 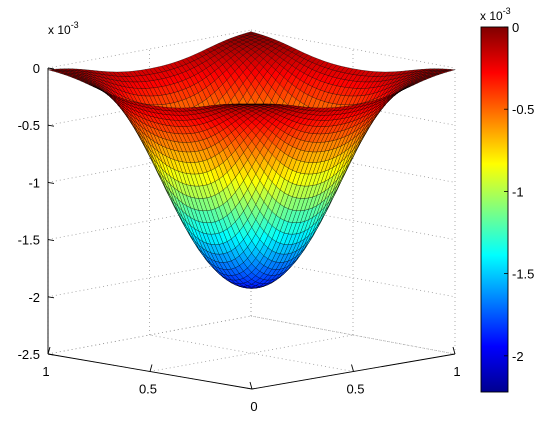 What do you see at coordinates (494, 209) in the screenshot?
I see `colorbar` at bounding box center [494, 209].